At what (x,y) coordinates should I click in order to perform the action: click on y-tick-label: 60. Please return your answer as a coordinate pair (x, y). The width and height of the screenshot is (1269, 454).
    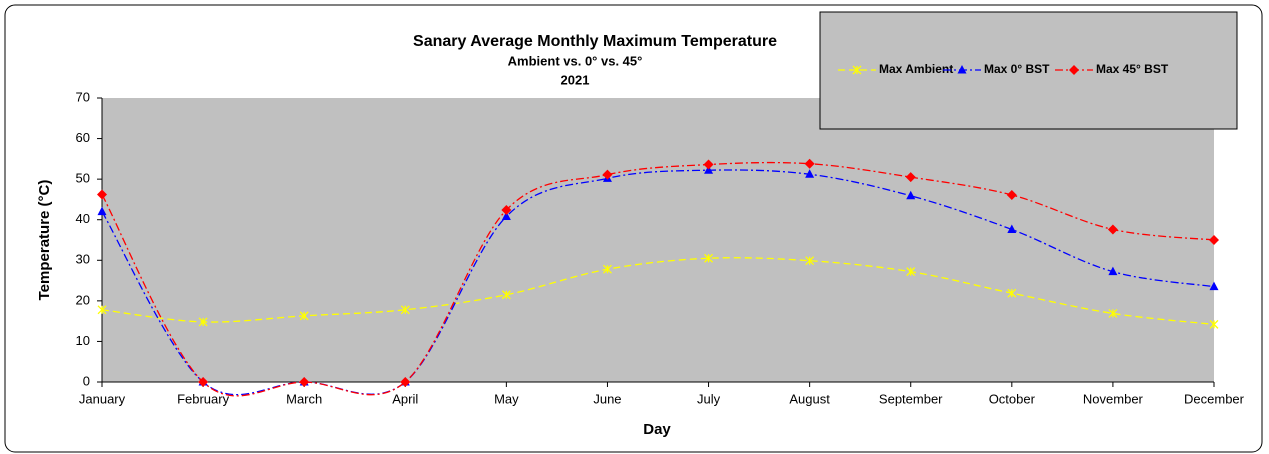
    Looking at the image, I should click on (83, 137).